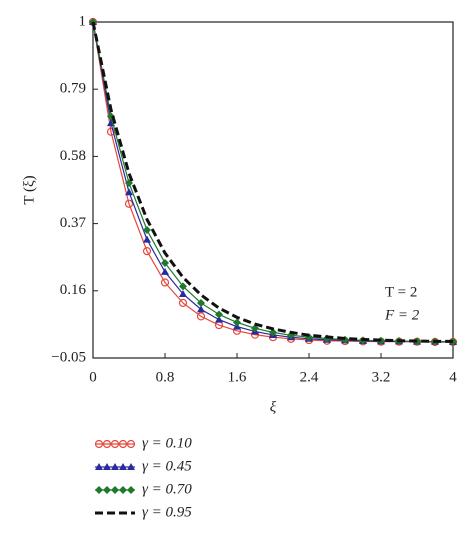 Image resolution: width=474 pixels, height=537 pixels. What do you see at coordinates (167, 489) in the screenshot?
I see `legend-label: γ = 0.70` at bounding box center [167, 489].